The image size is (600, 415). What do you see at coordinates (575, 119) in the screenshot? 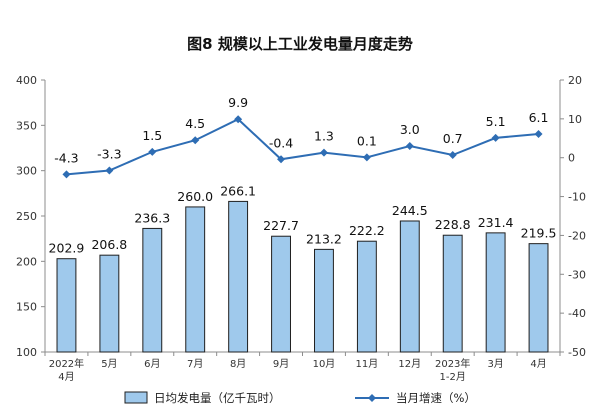
I see `right-tick-label: 10` at bounding box center [575, 119].